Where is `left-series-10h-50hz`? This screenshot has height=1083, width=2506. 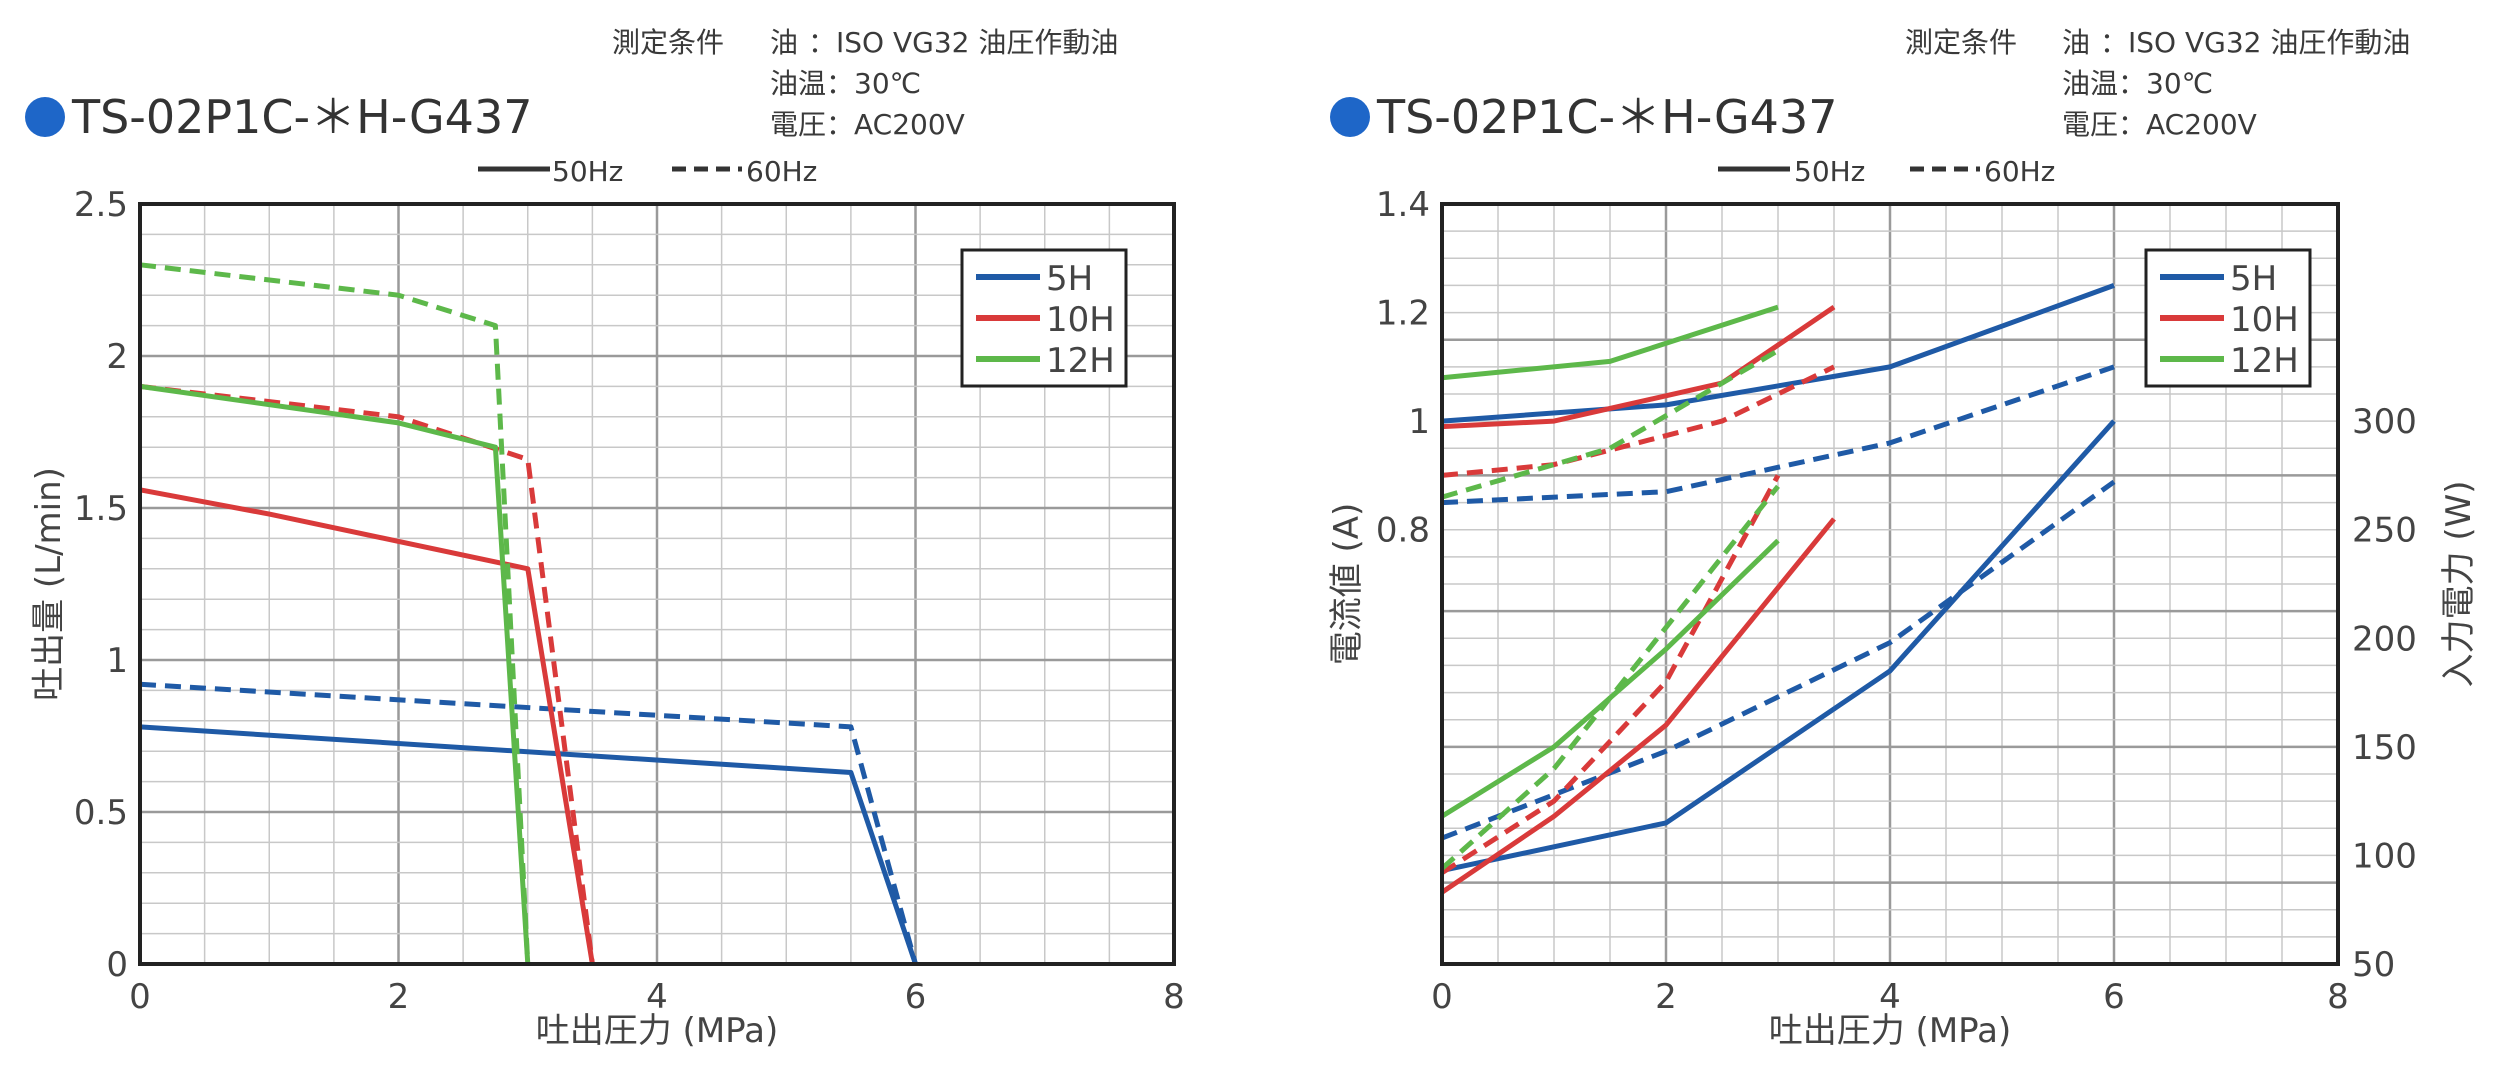
left-series-10h-50hz is located at coordinates (367, 726).